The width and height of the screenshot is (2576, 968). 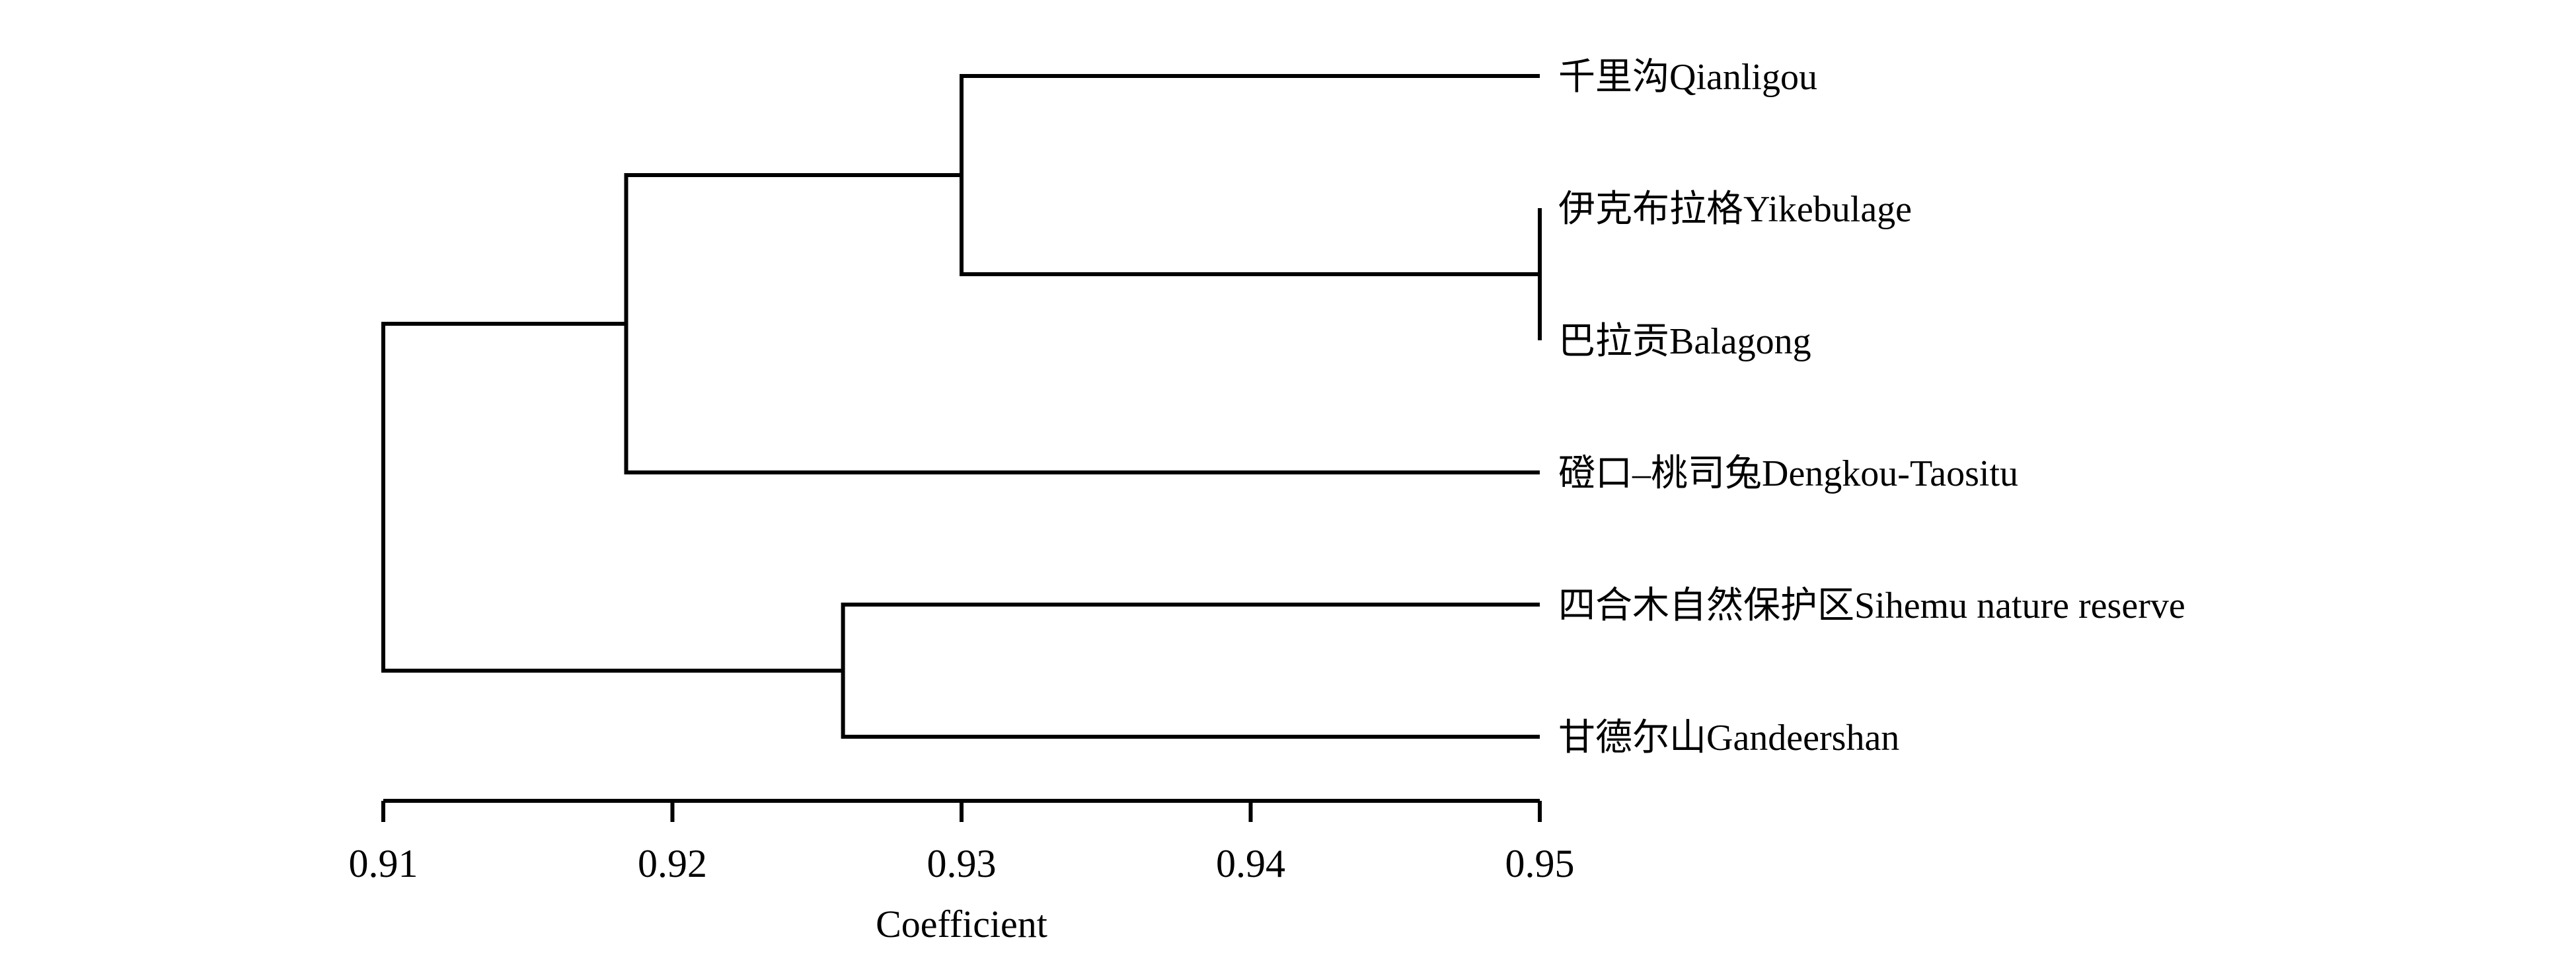 What do you see at coordinates (1735, 210) in the screenshot?
I see `leaf-label: 伊克布拉格Yikebulage` at bounding box center [1735, 210].